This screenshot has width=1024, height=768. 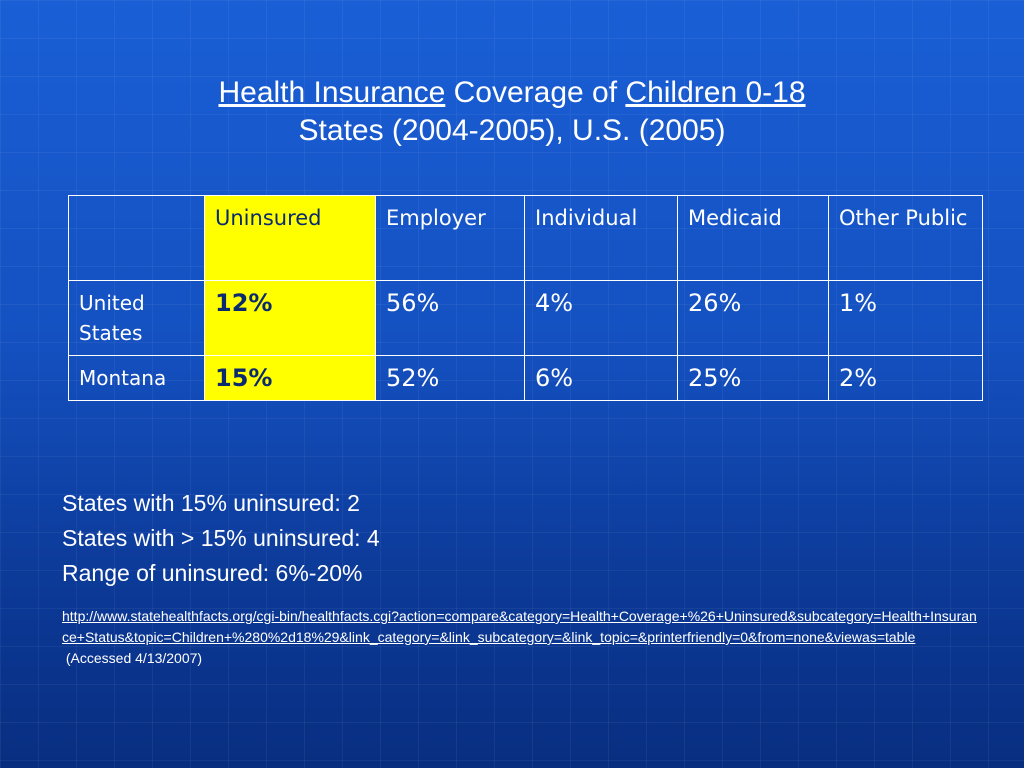 I want to click on mt-medicaid: 25%, so click(x=753, y=378).